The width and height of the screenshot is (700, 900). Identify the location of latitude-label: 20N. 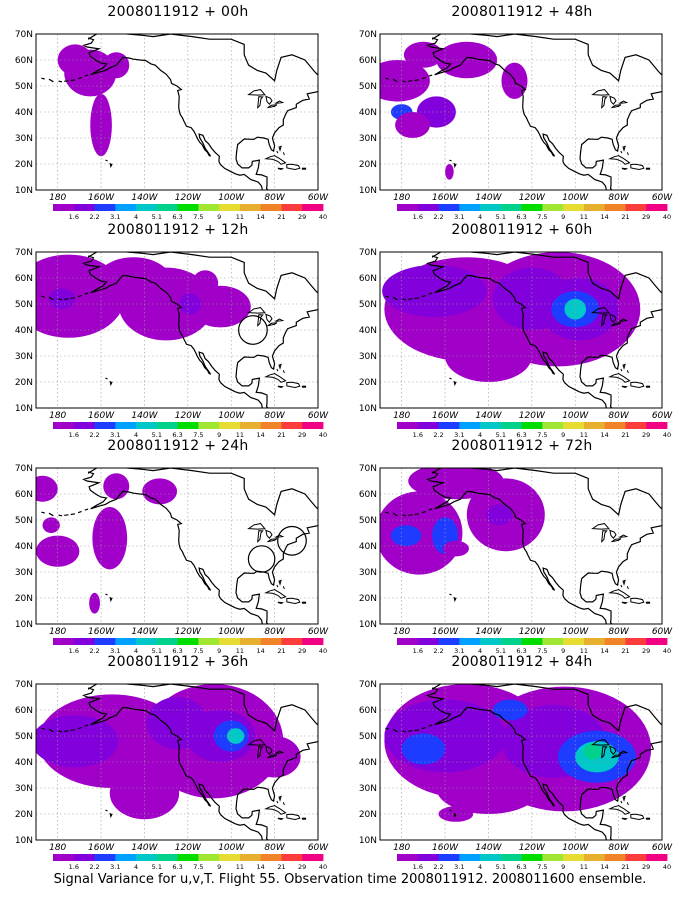
(368, 599).